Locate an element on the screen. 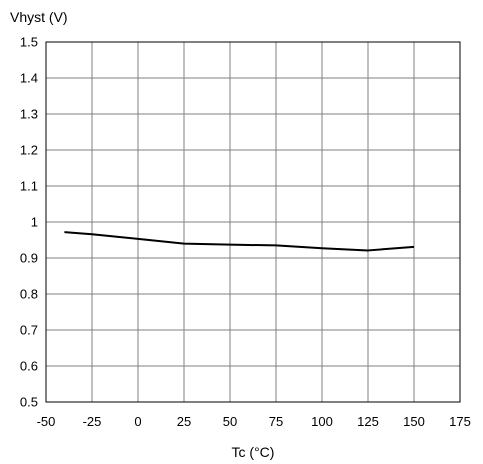  y-tick-label: 1.2 is located at coordinates (29, 150).